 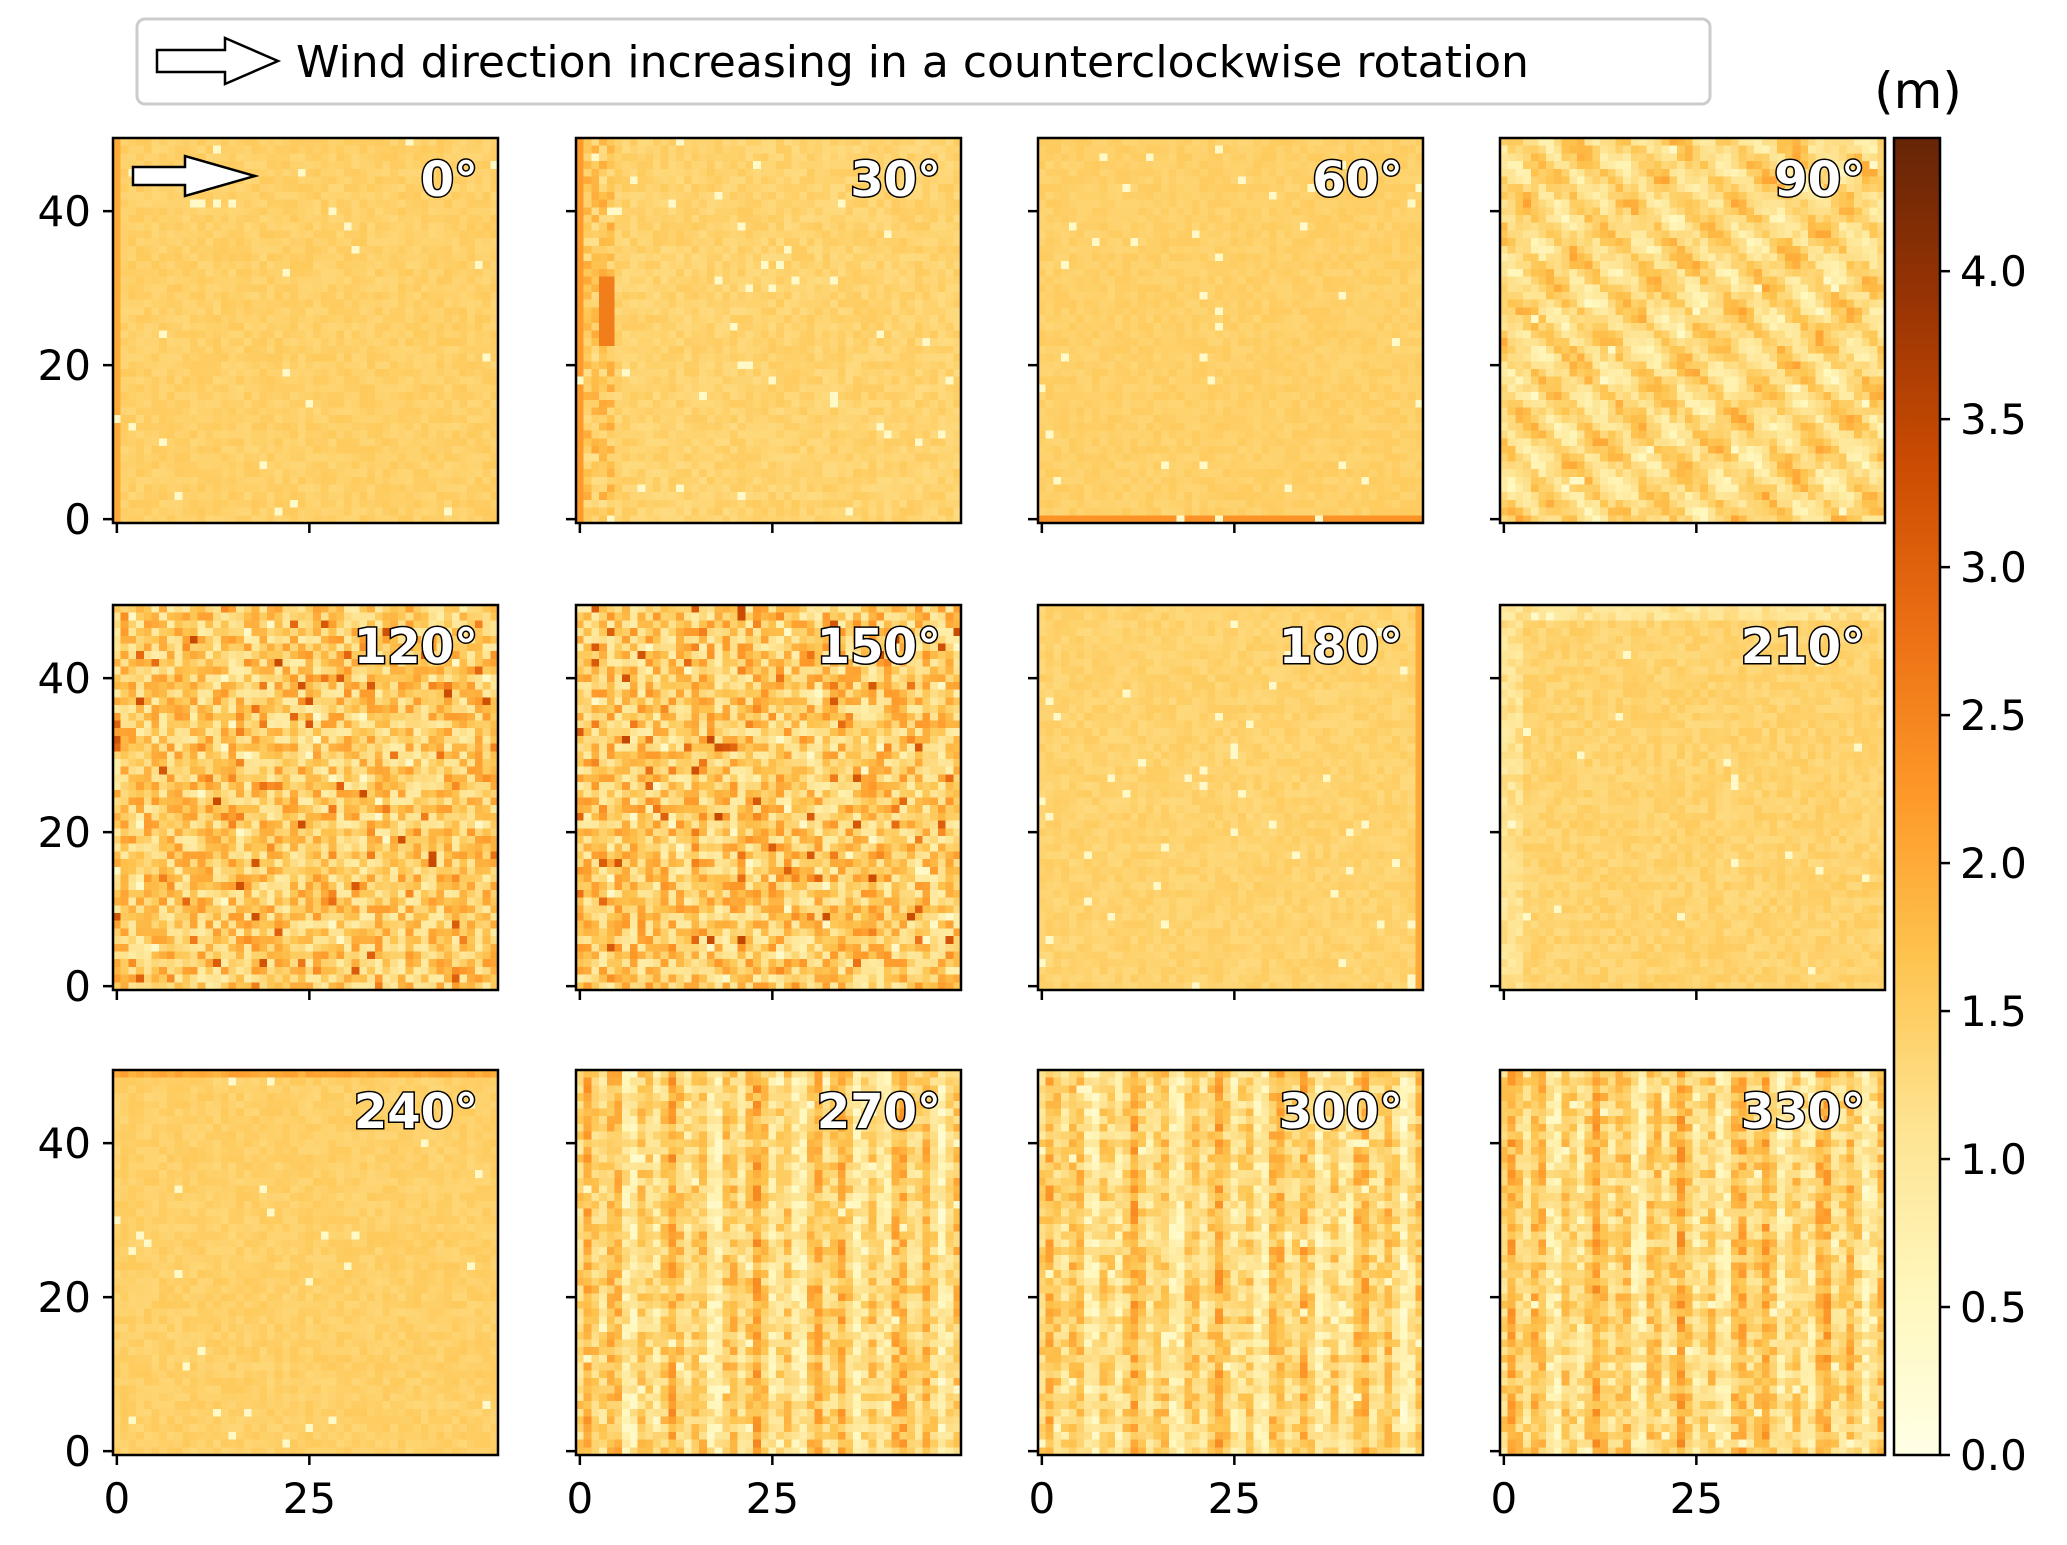 What do you see at coordinates (1993, 1307) in the screenshot?
I see `colorbar-tick-label: 0.5` at bounding box center [1993, 1307].